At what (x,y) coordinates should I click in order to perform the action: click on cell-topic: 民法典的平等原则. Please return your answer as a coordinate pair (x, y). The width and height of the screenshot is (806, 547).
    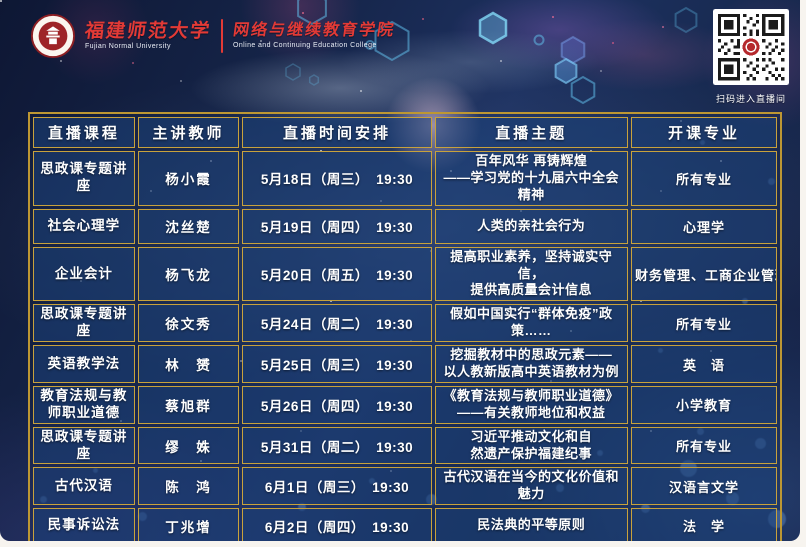
    Looking at the image, I should click on (531, 524).